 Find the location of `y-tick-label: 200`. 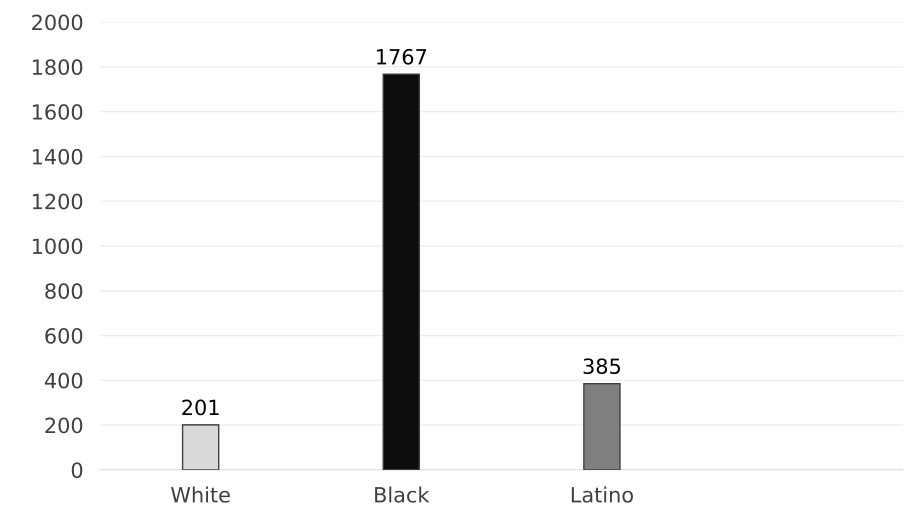

y-tick-label: 200 is located at coordinates (63, 426).